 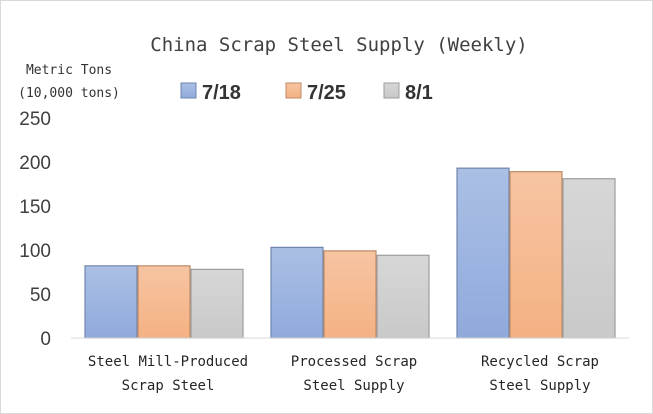 I want to click on legend-label: 8/1, so click(x=419, y=93).